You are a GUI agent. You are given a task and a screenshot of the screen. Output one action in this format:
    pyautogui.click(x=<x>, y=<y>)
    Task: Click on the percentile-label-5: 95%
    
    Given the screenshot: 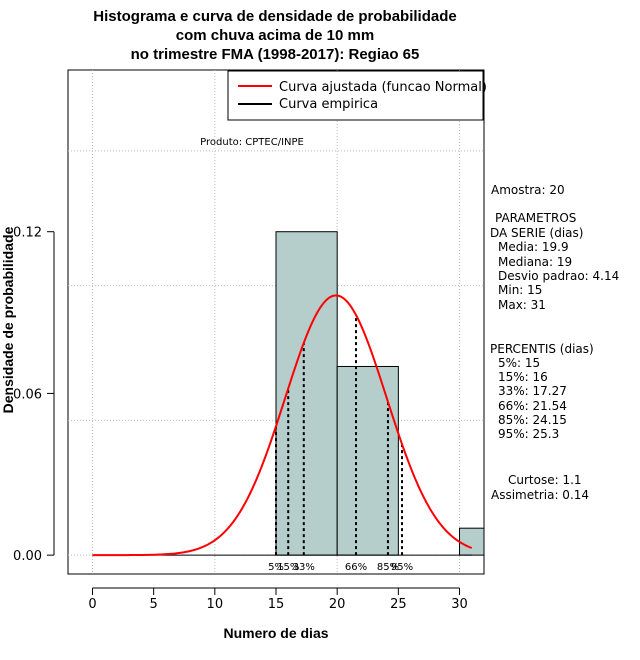 What is the action you would take?
    pyautogui.click(x=402, y=567)
    